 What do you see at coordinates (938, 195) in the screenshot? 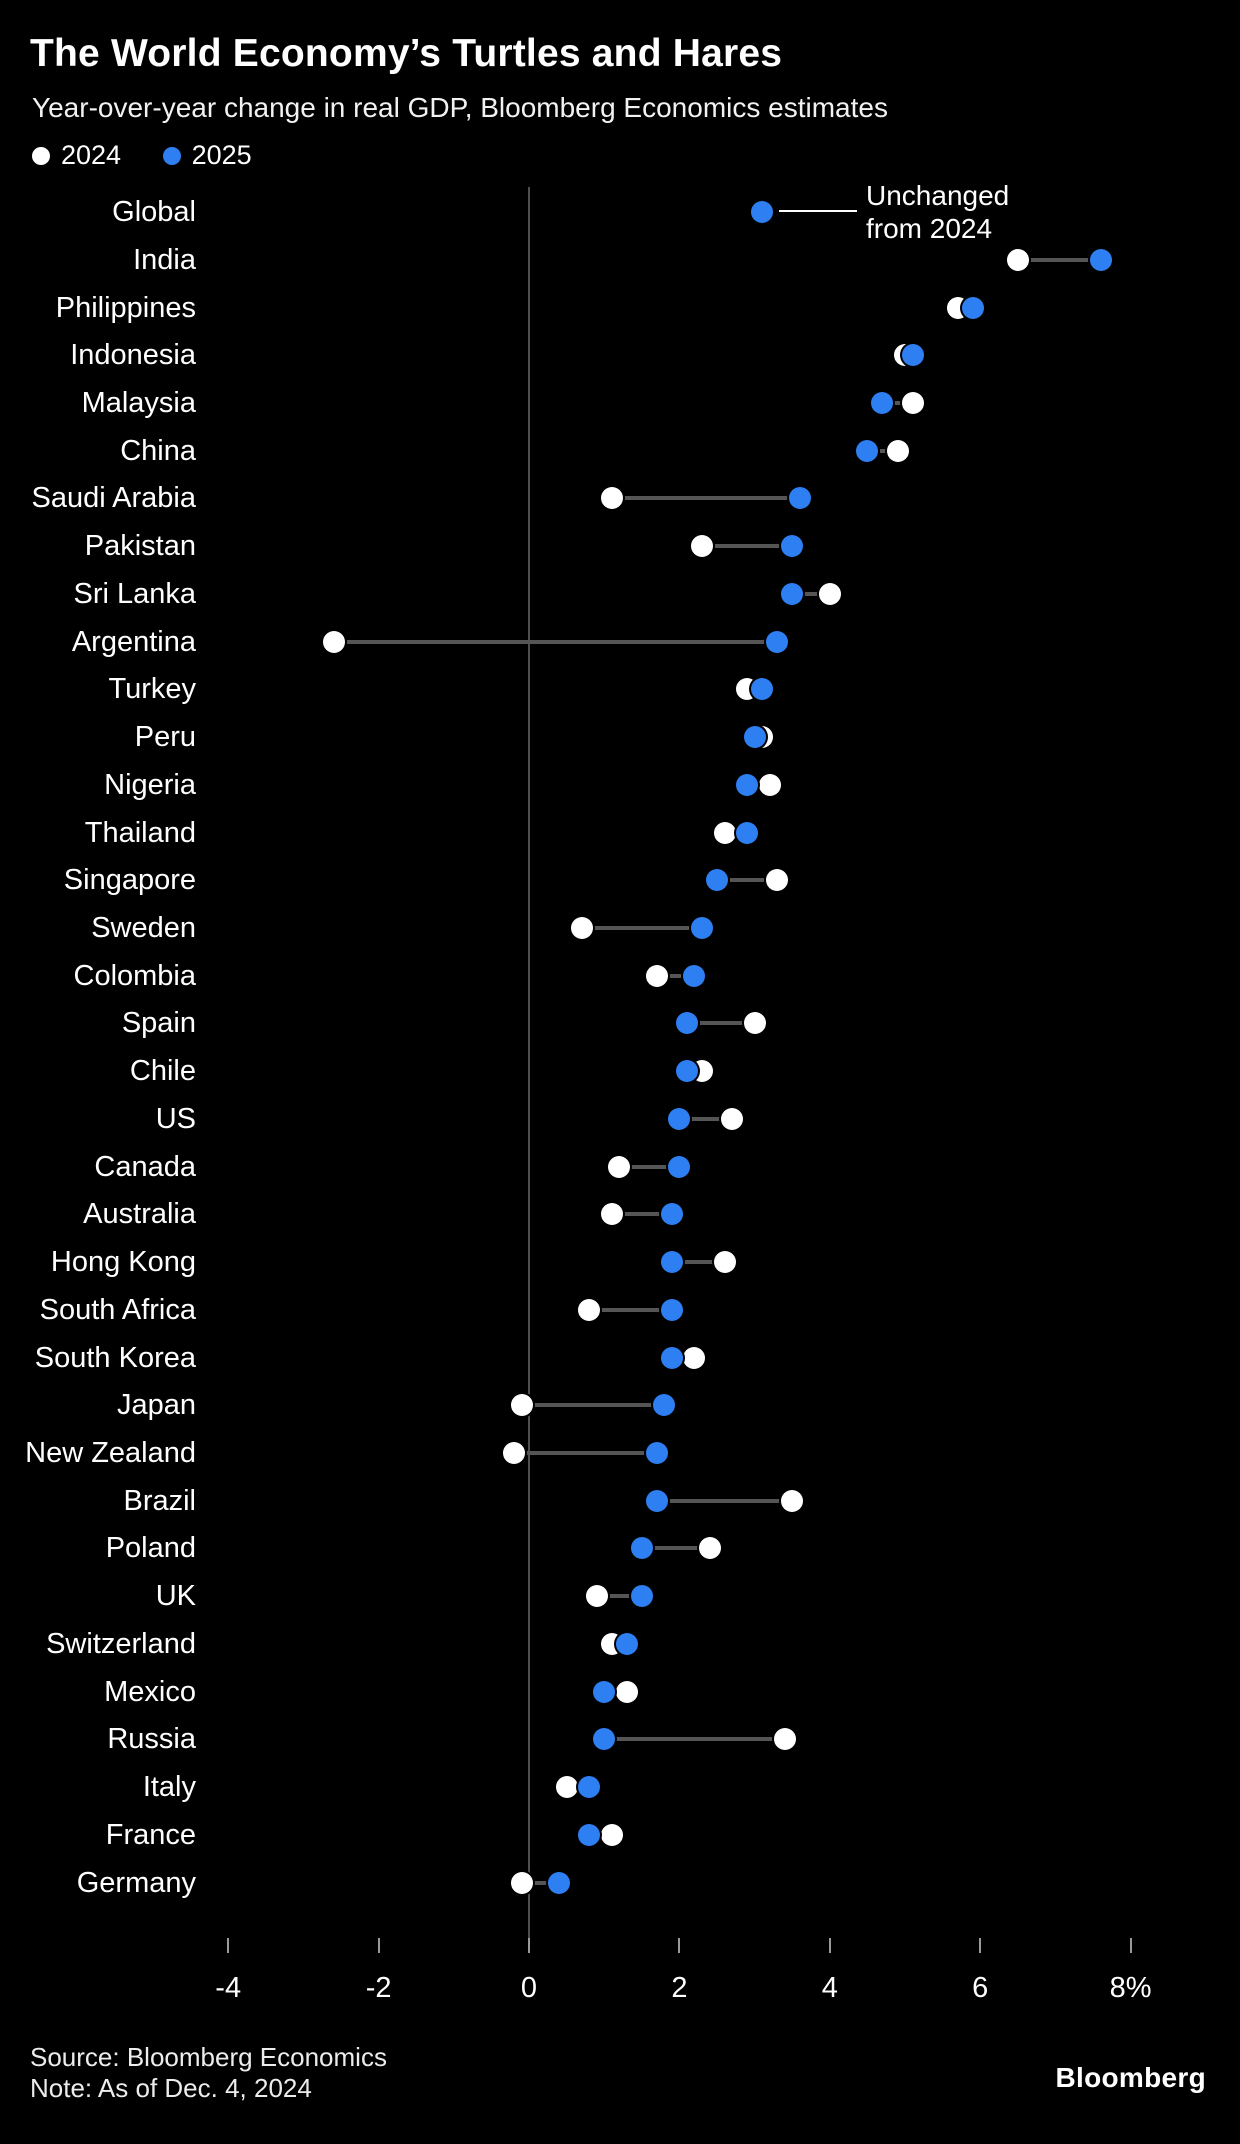
I see `annotation-line-1: Unchanged` at bounding box center [938, 195].